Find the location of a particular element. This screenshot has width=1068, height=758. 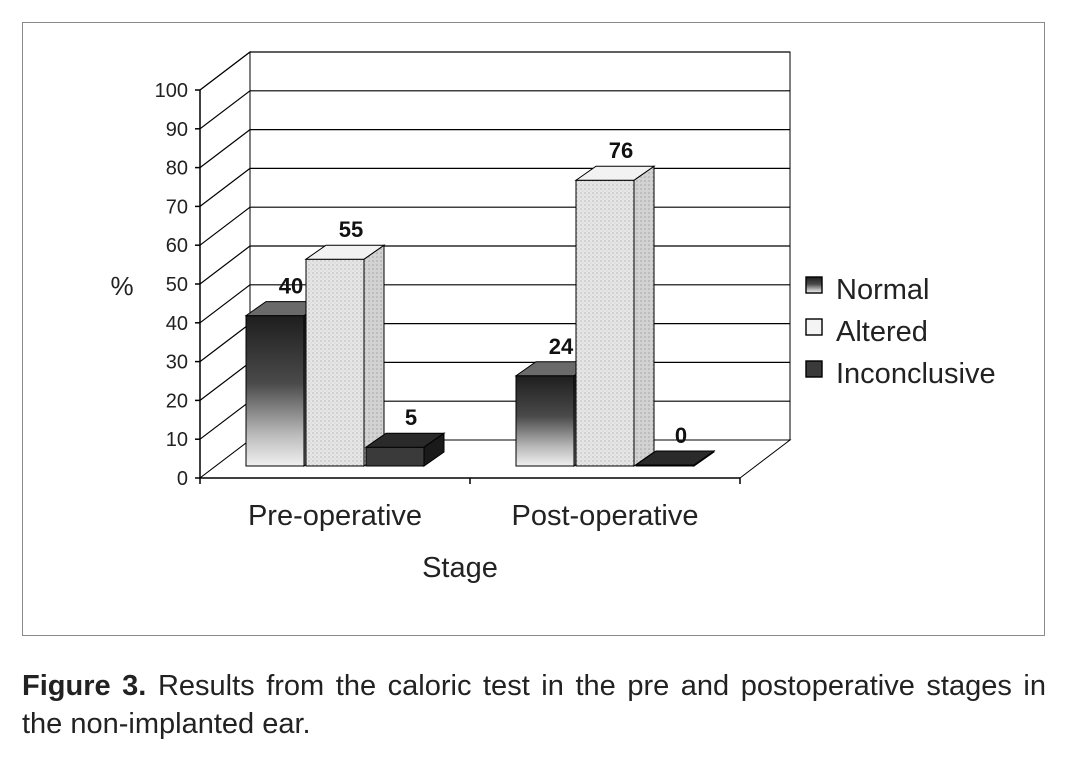

y-tick-label: 40 is located at coordinates (177, 324).